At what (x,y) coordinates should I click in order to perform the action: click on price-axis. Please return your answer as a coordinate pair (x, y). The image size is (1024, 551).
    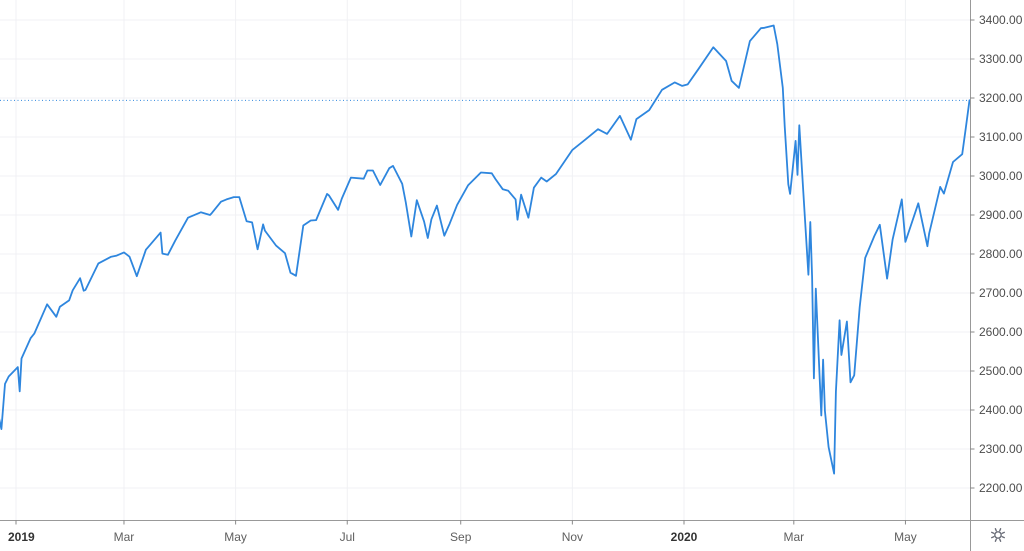
    Looking at the image, I should click on (997, 260).